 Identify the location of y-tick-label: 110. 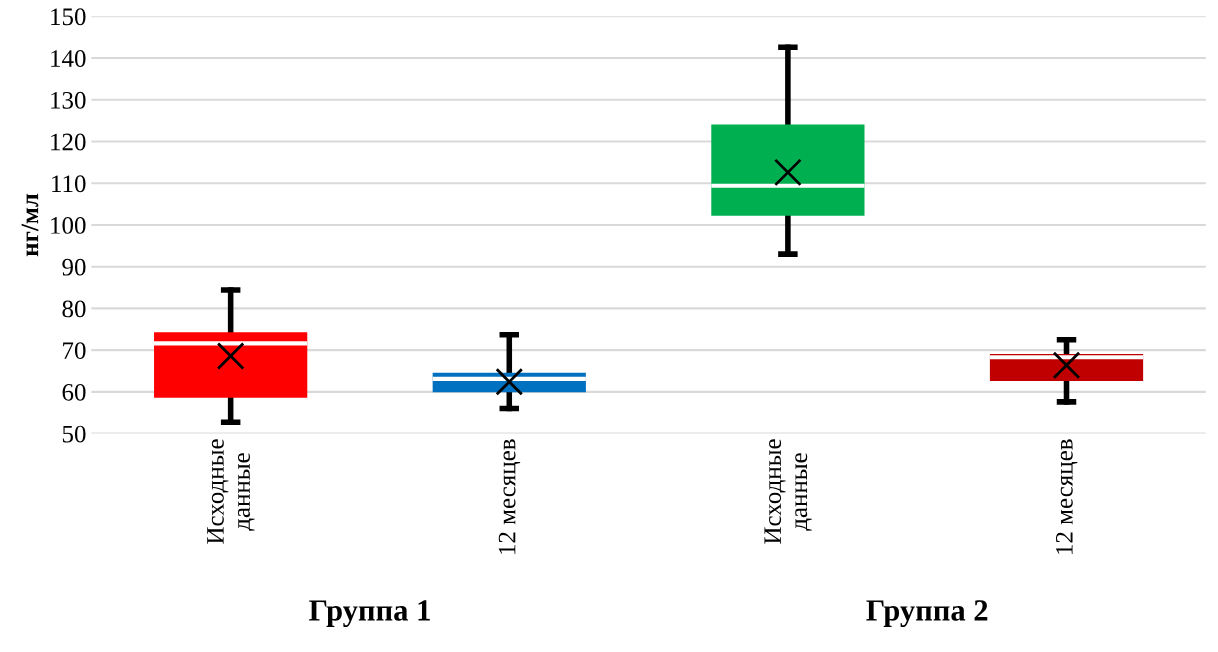
(69, 184).